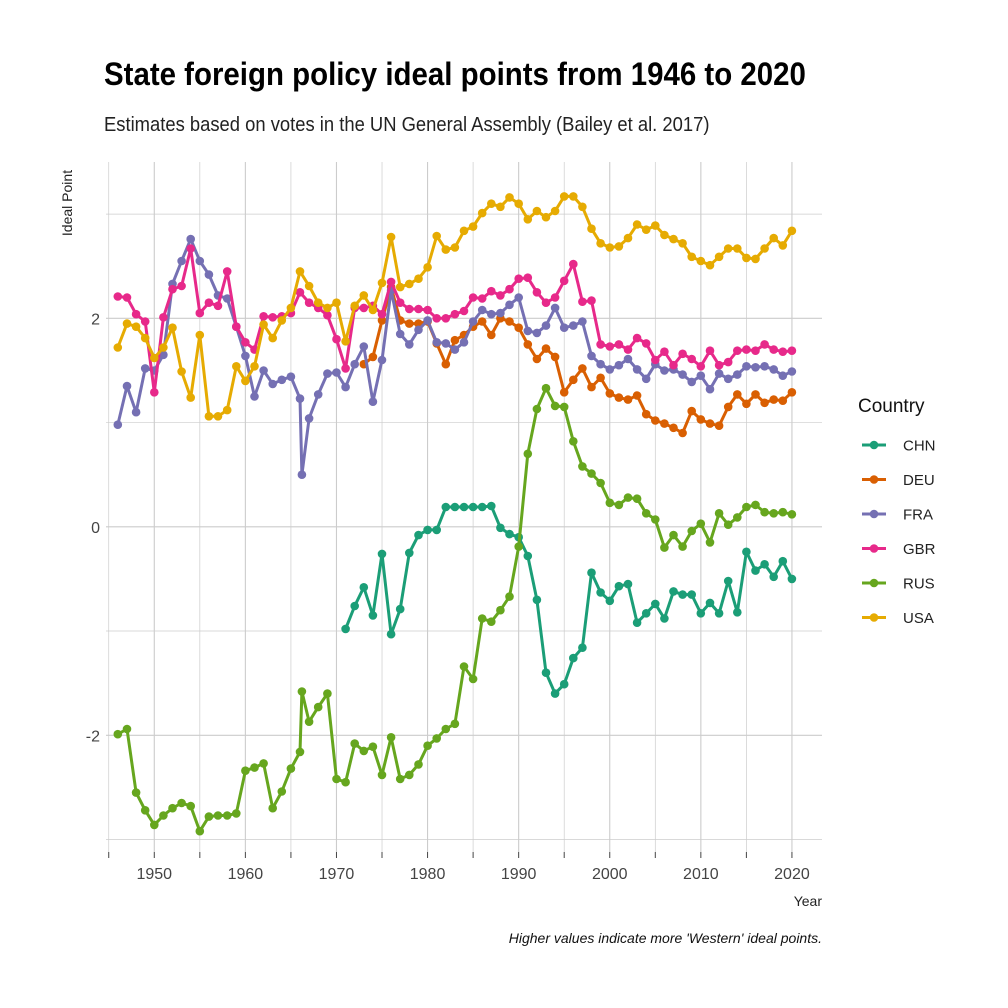 This screenshot has height=1008, width=1008. Describe the element at coordinates (919, 584) in the screenshot. I see `legend-label: RUS` at that location.